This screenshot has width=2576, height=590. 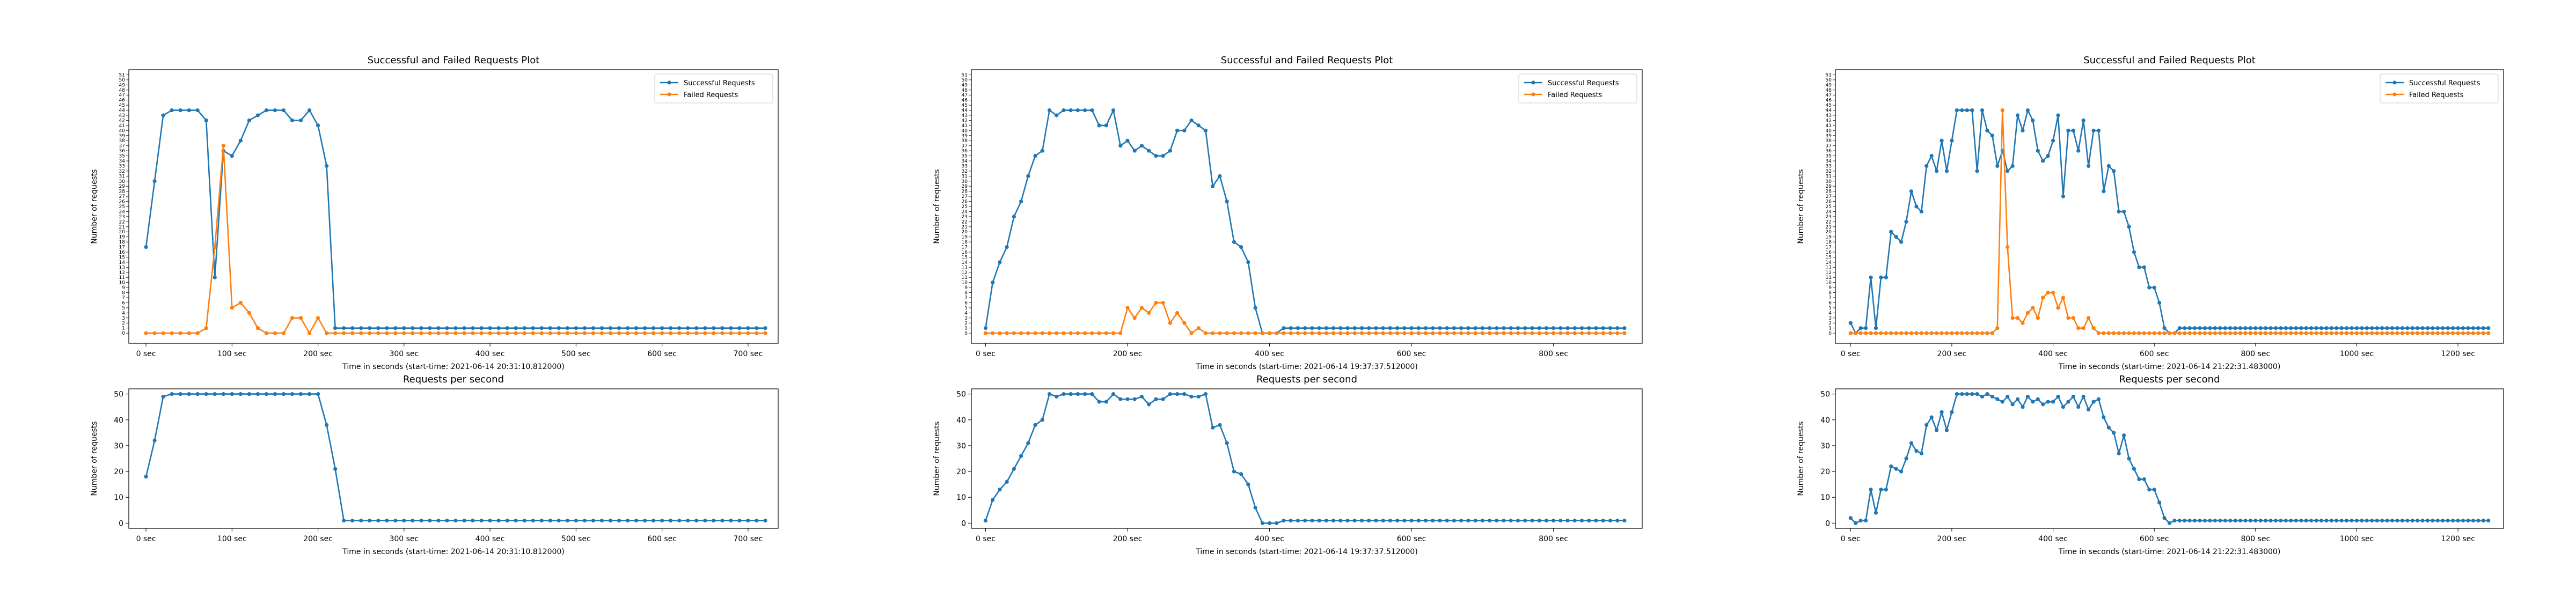 What do you see at coordinates (1829, 126) in the screenshot?
I see `y-tick-label: 41` at bounding box center [1829, 126].